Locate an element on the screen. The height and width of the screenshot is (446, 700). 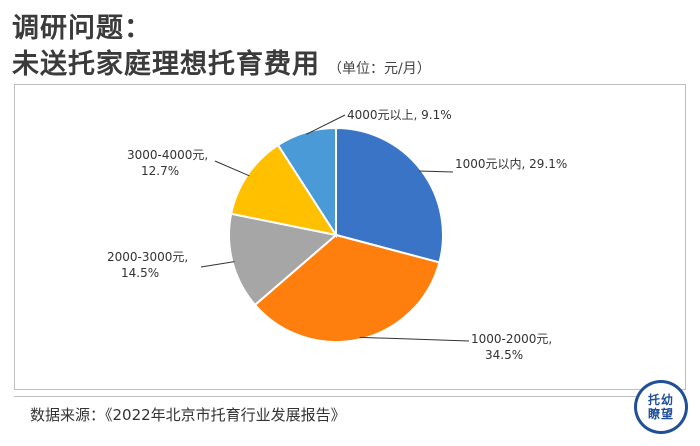
unit-note: （单位：元/月） is located at coordinates (379, 69).